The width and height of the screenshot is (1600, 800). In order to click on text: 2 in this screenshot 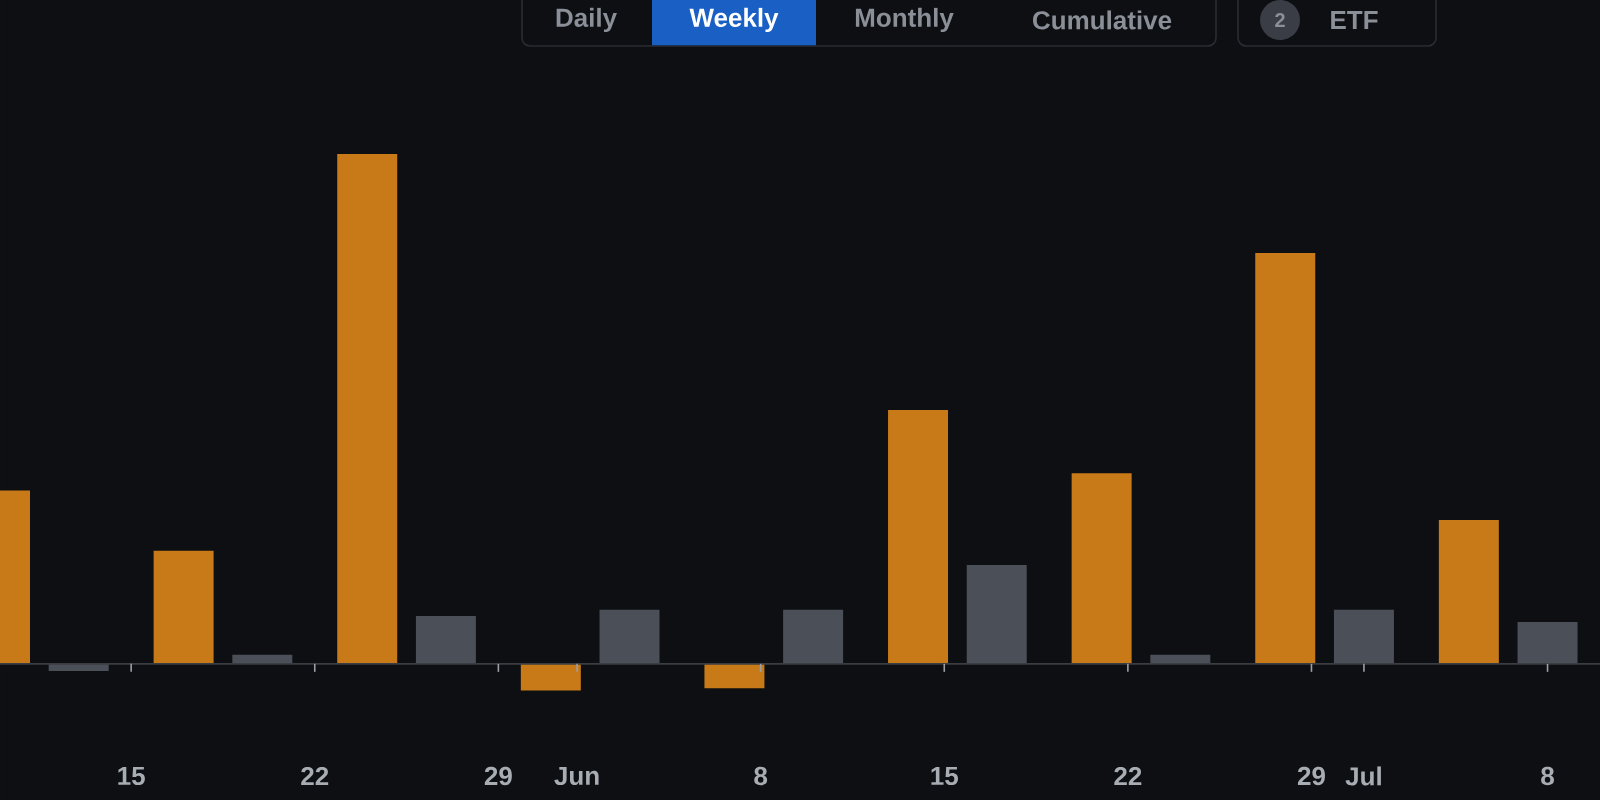, I will do `click(1280, 20)`.